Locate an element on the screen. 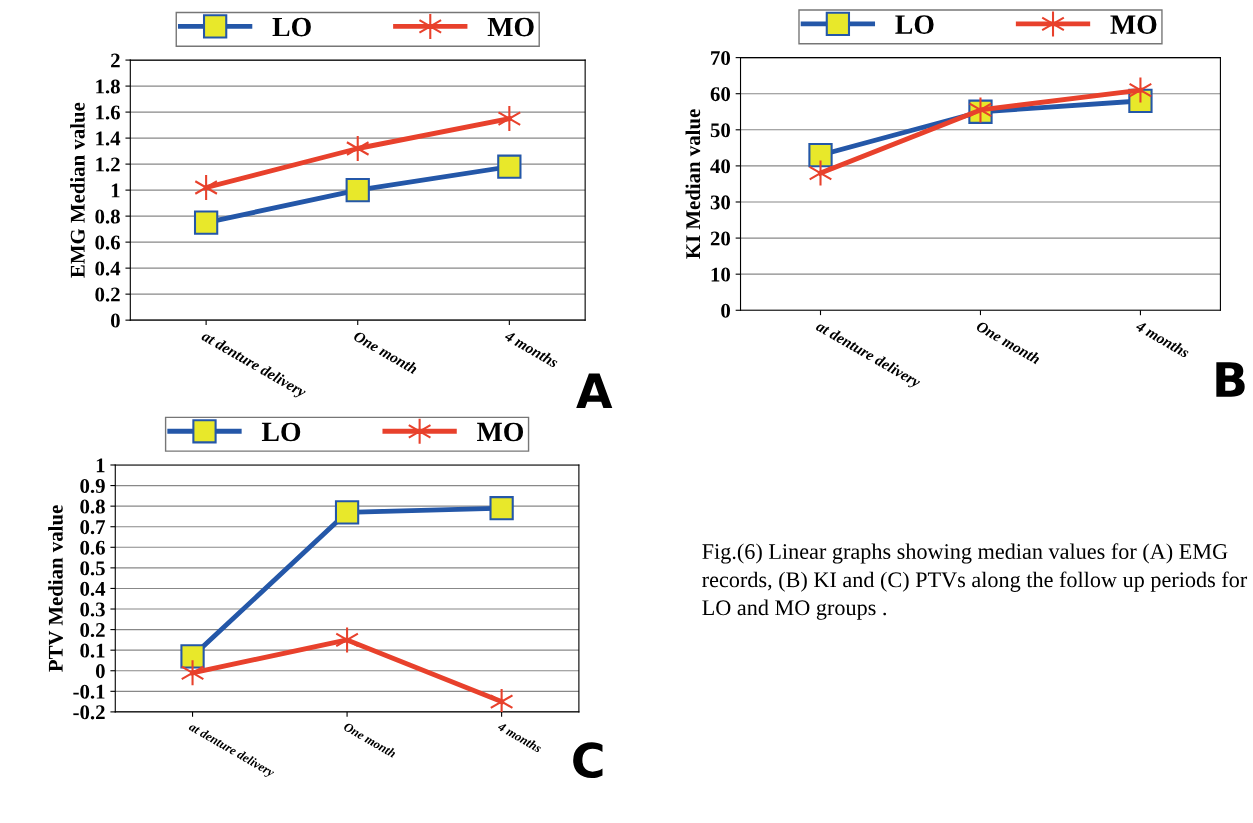 The height and width of the screenshot is (823, 1253). y-axis-title: EMG Median value is located at coordinates (77, 190).